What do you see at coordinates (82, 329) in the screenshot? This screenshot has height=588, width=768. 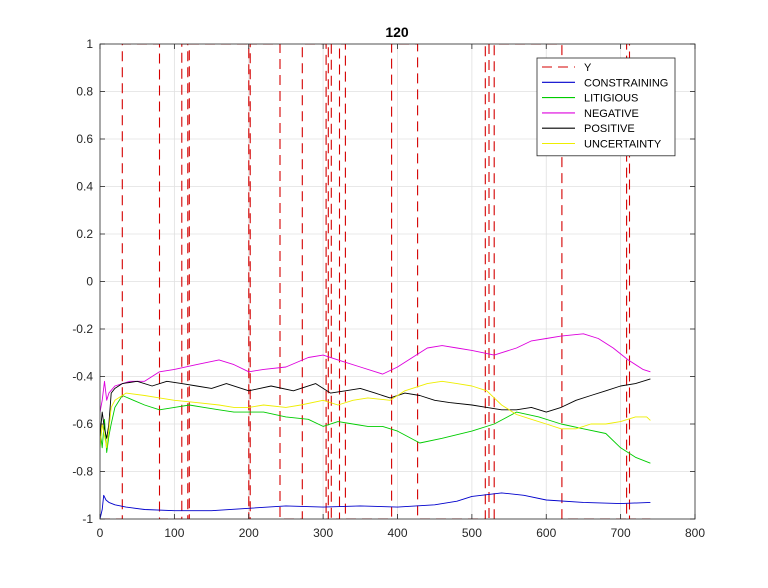 I see `y-tick-label: -0.2` at bounding box center [82, 329].